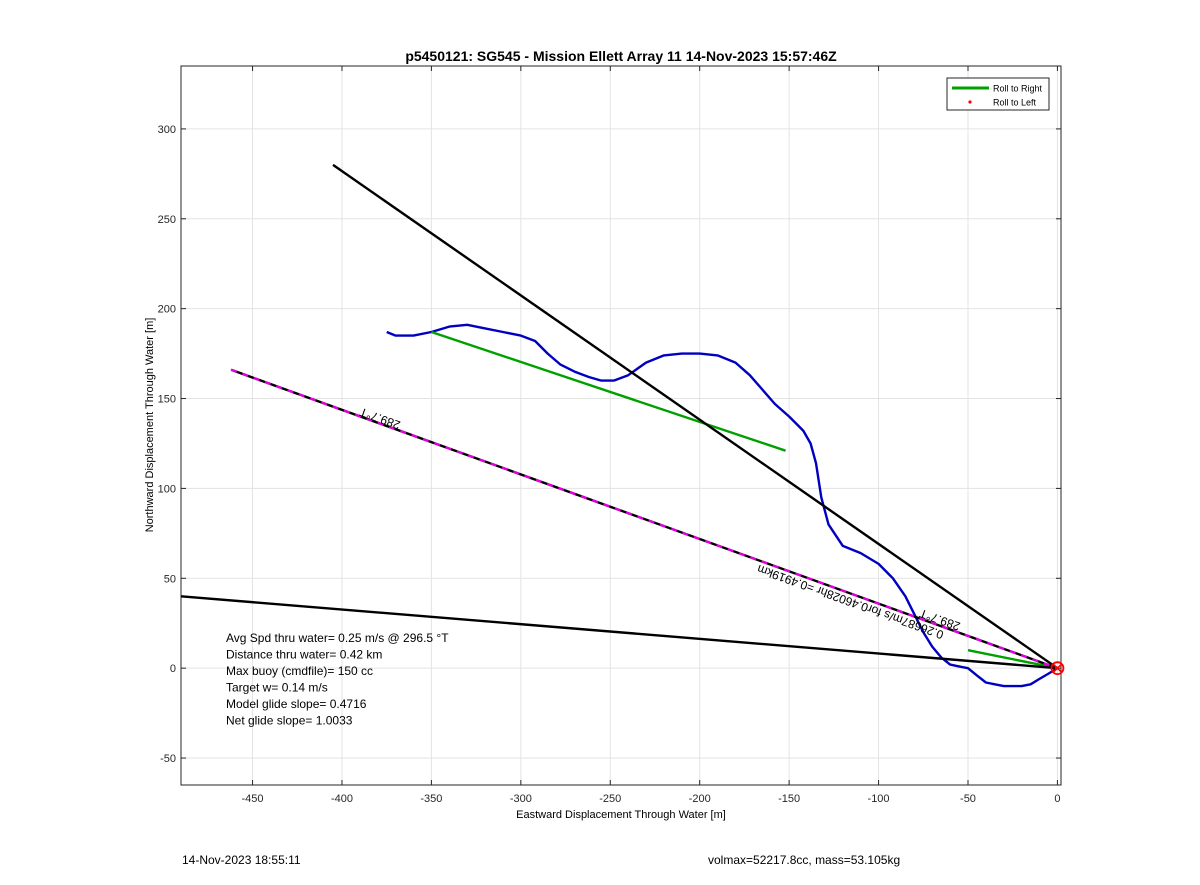  Describe the element at coordinates (610, 799) in the screenshot. I see `x-tick-label: -250` at that location.